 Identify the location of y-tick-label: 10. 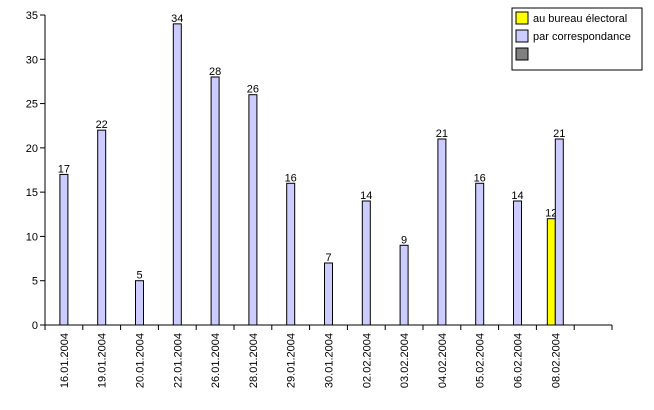
(32, 237).